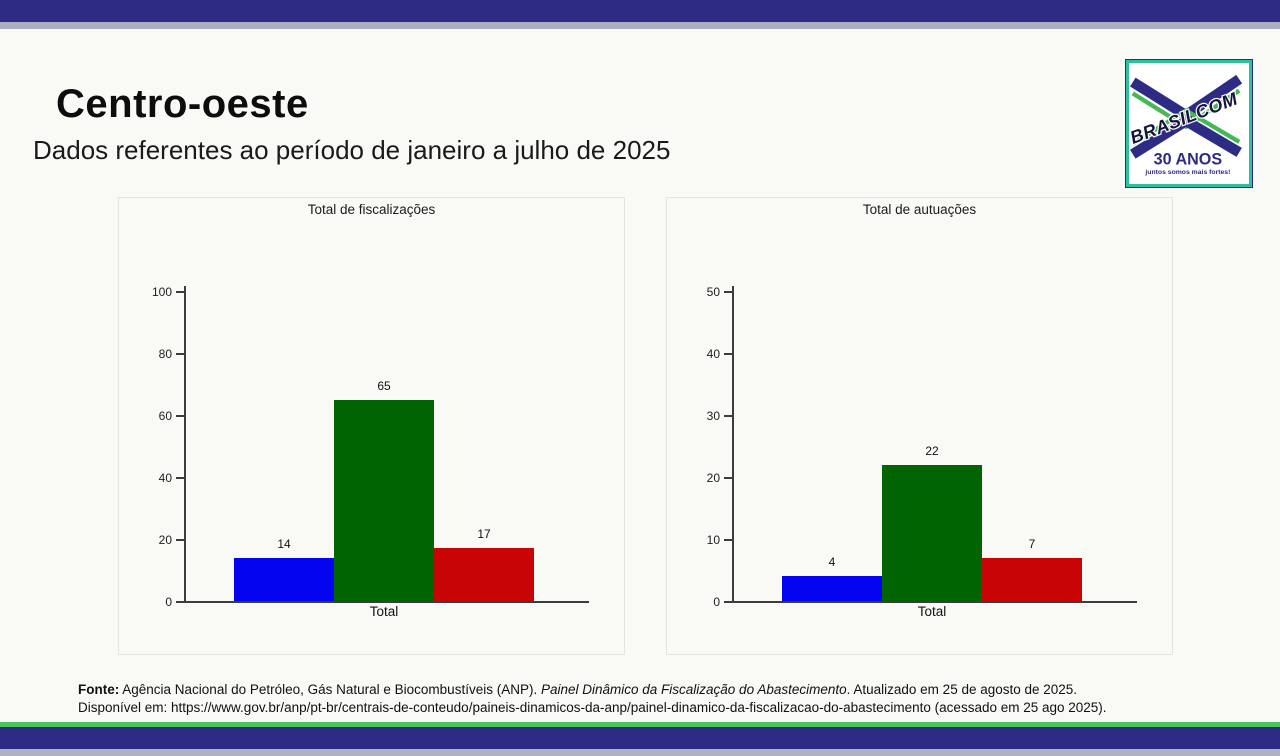 The height and width of the screenshot is (756, 1280). Describe the element at coordinates (284, 543) in the screenshot. I see `bar-value-label: 14` at that location.